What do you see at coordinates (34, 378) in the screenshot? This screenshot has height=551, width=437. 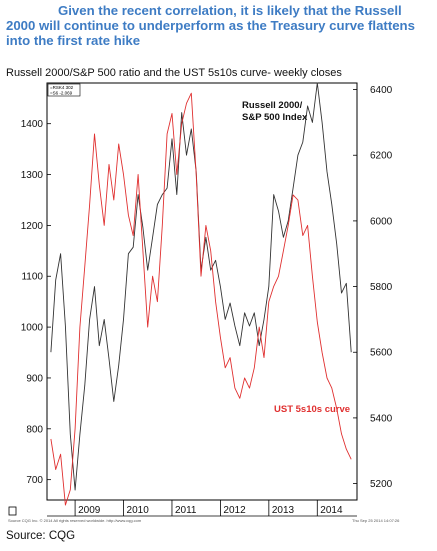 I see `left-tick-label: 900` at bounding box center [34, 378].